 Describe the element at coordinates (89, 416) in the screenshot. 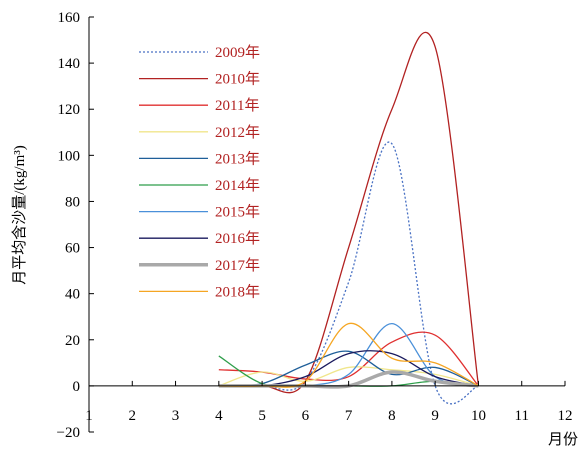

I see `x-tick-label: 1` at that location.